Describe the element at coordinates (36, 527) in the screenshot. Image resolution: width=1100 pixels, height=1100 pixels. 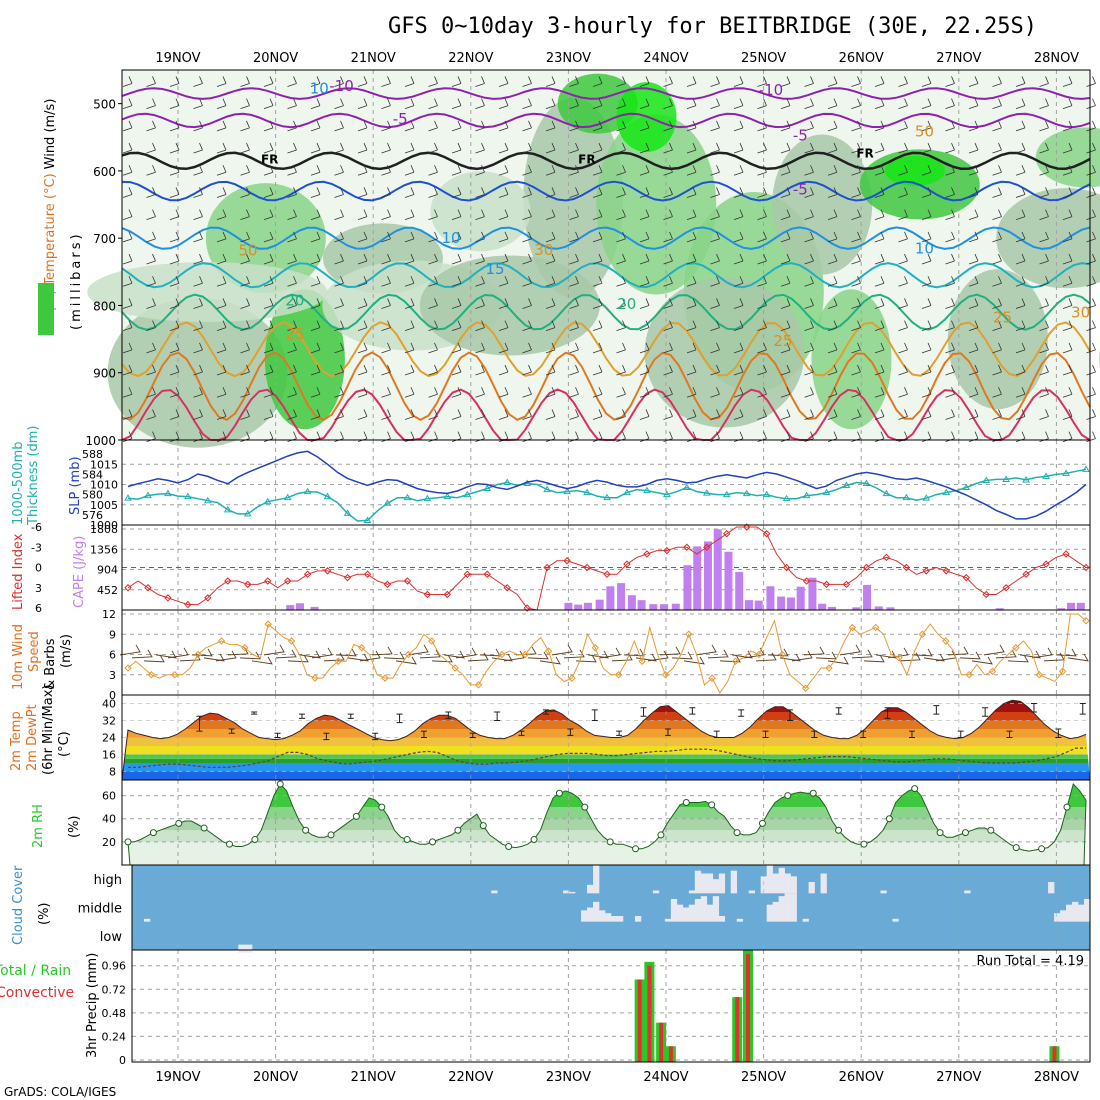
I see `lifted-ytick: -6` at that location.